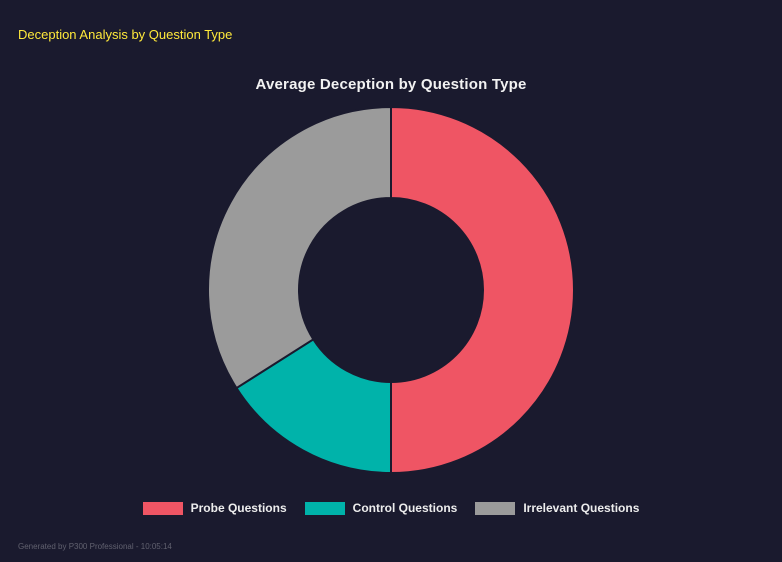  Describe the element at coordinates (238, 508) in the screenshot. I see `legend-label: Probe Questions` at that location.